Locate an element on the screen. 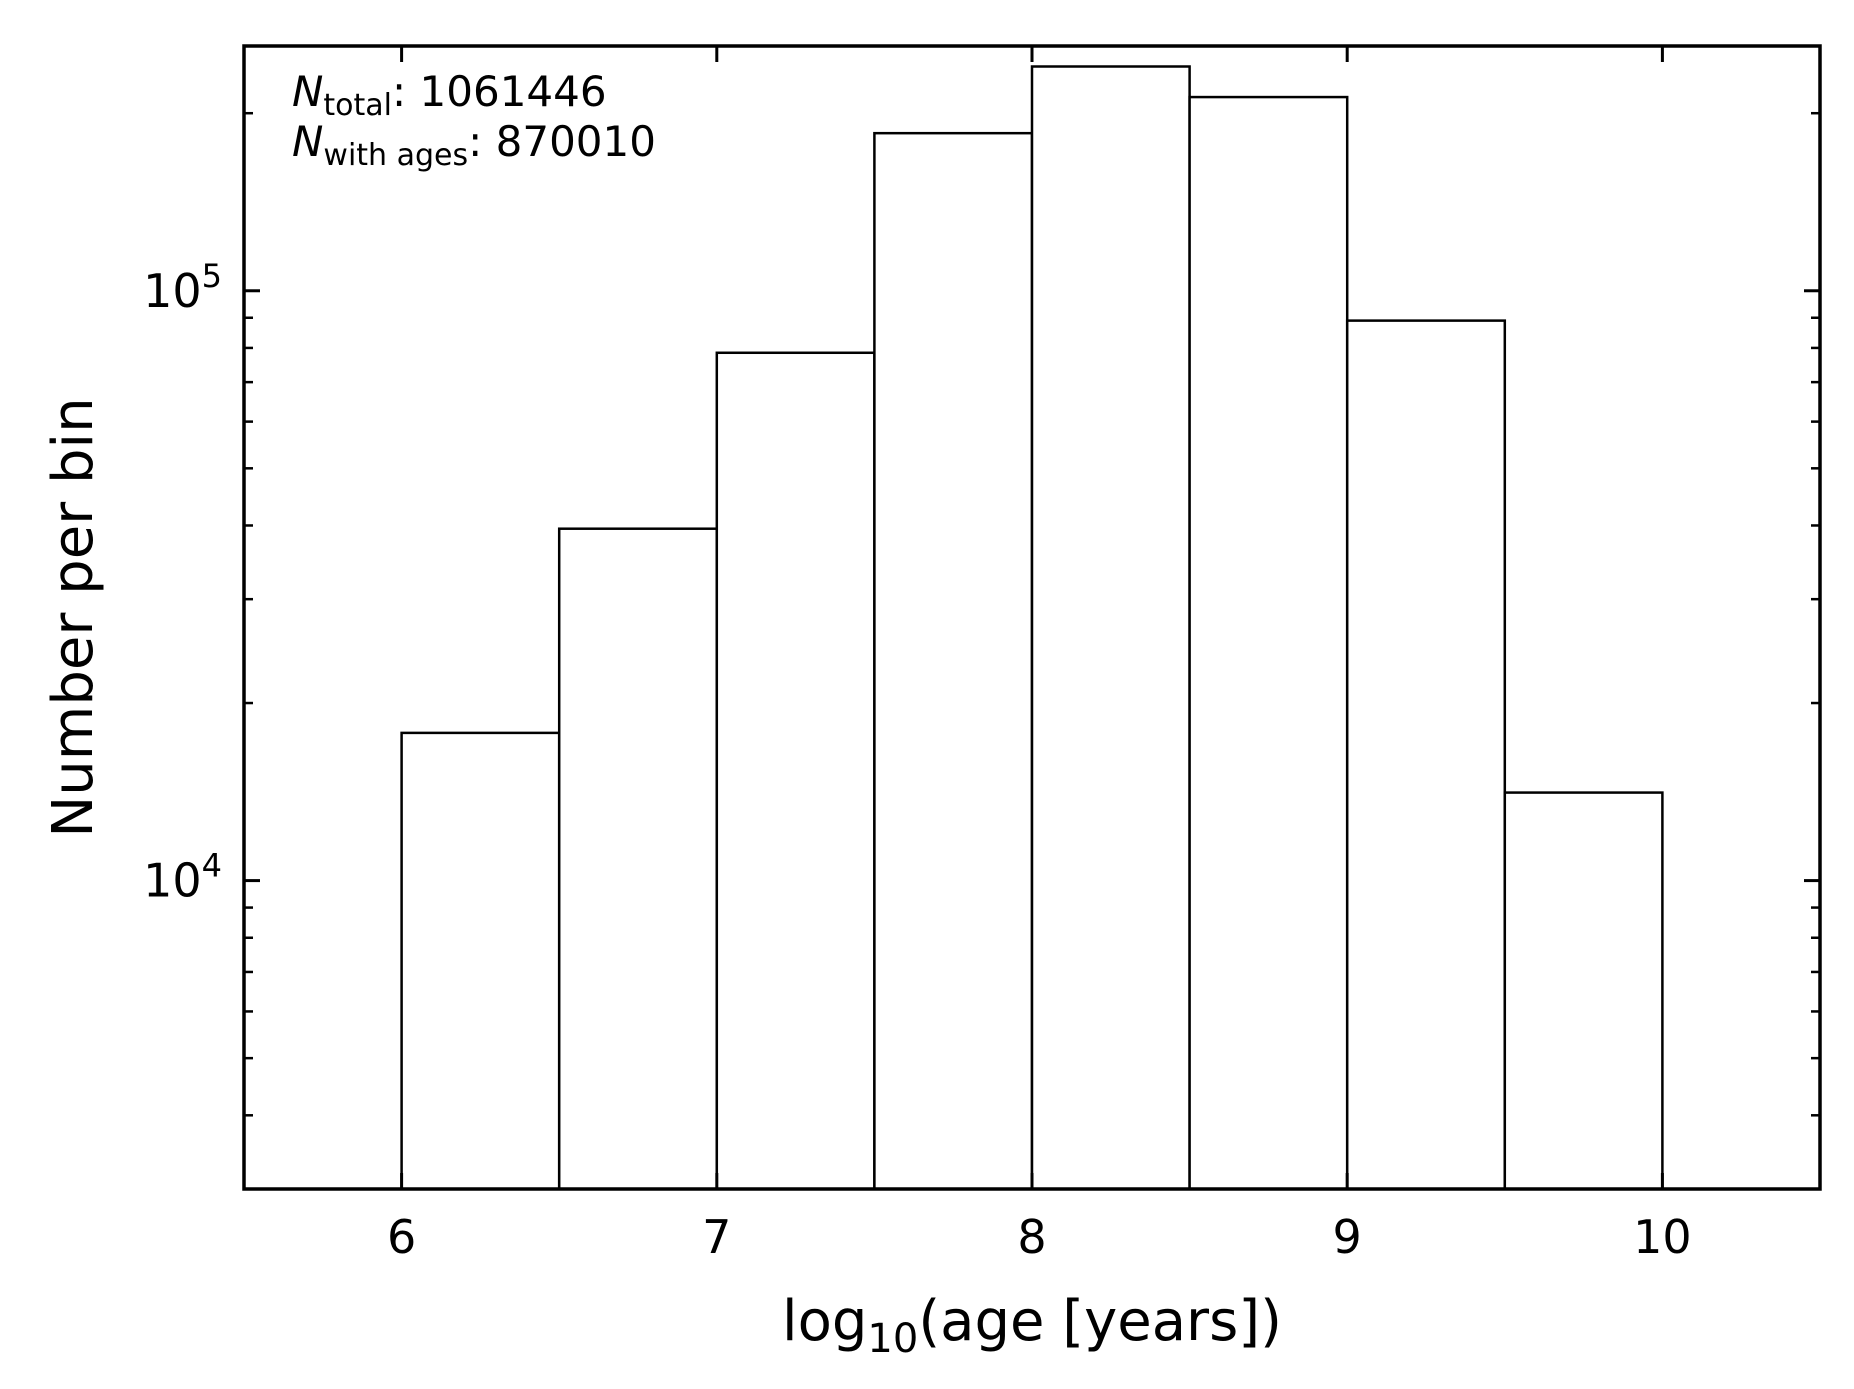  x-tick-label: 8 is located at coordinates (1031, 1237).